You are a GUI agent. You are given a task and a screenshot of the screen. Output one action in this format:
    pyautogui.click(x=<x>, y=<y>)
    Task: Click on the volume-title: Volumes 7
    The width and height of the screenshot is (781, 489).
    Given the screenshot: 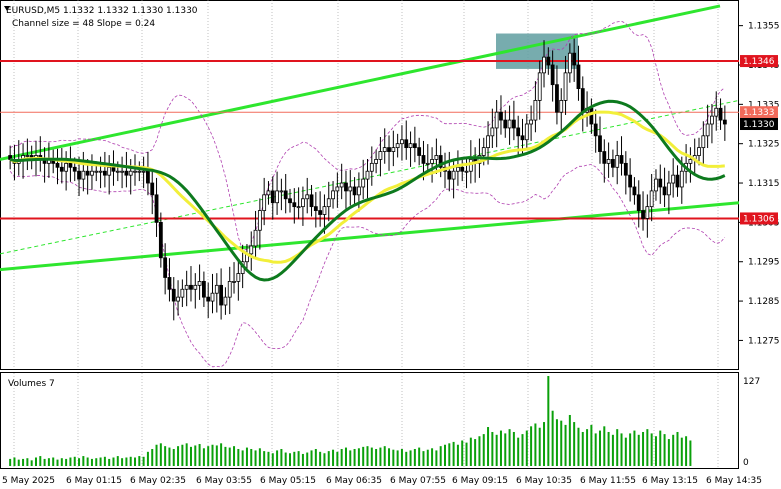 What is the action you would take?
    pyautogui.click(x=31, y=384)
    